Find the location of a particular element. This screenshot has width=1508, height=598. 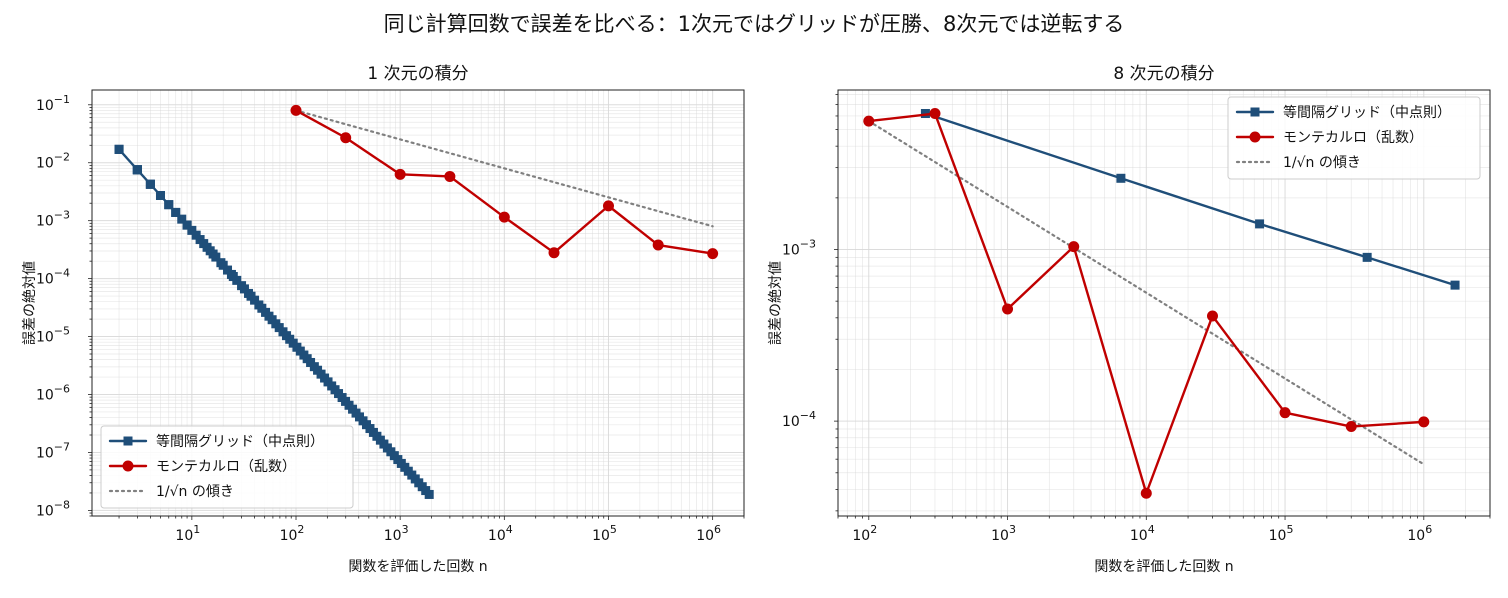

y-tick-label: 10⁻¹ is located at coordinates (53, 103).